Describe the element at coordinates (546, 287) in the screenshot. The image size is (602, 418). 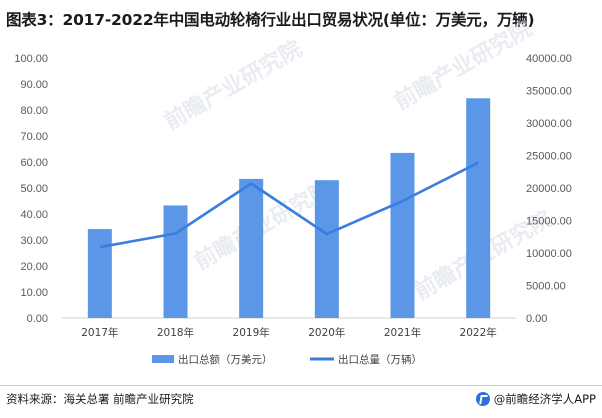
I see `right-tick-label: 5000.00` at that location.